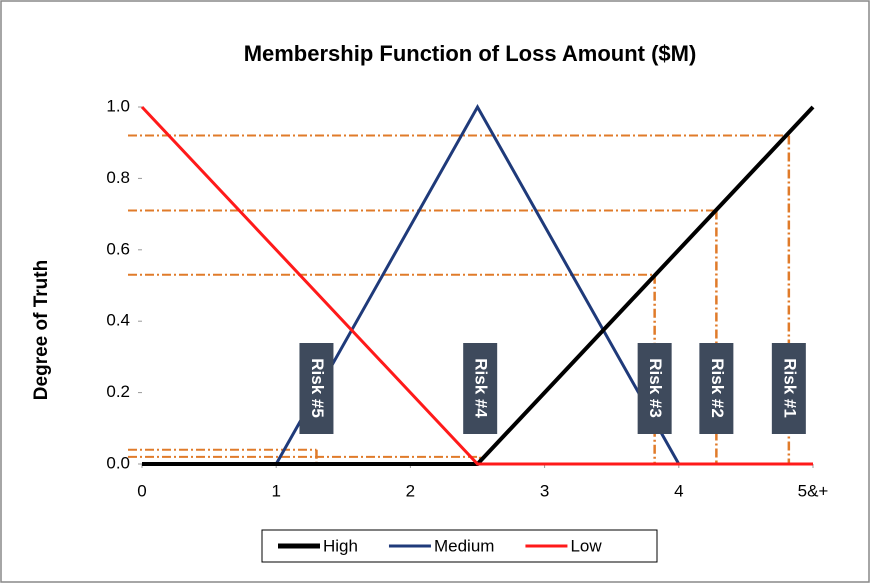 The width and height of the screenshot is (870, 583). Describe the element at coordinates (275, 490) in the screenshot. I see `x-tick-label: 1` at that location.